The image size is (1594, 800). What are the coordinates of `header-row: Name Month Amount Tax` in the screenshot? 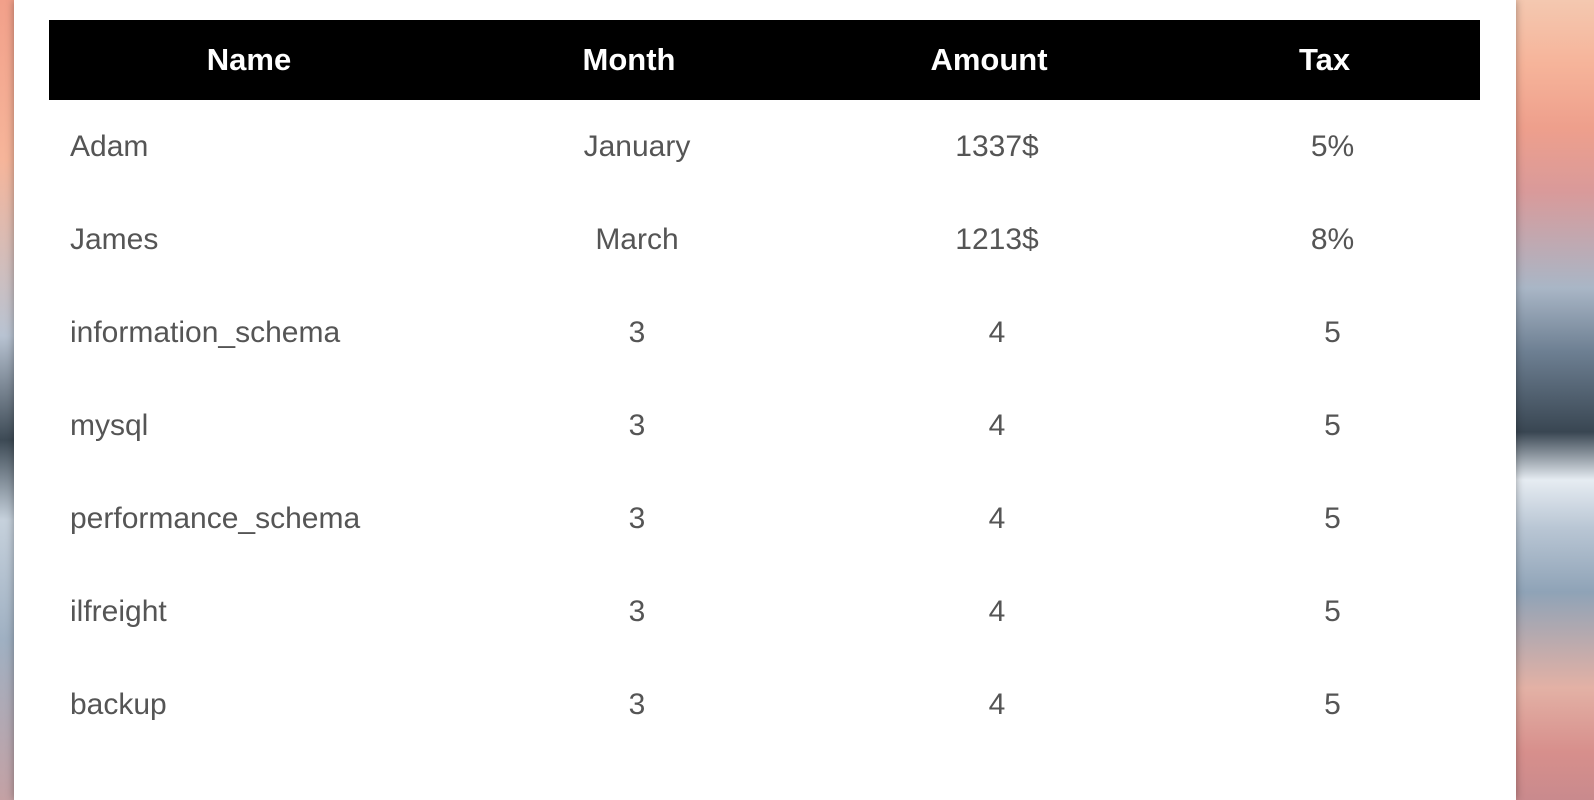 It's located at (764, 60).